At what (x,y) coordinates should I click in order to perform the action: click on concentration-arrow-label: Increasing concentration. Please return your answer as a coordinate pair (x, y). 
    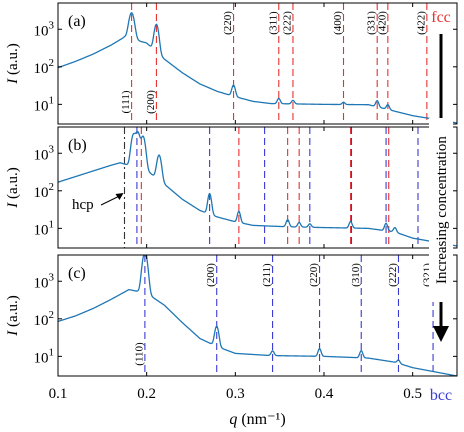
    Looking at the image, I should click on (442, 210).